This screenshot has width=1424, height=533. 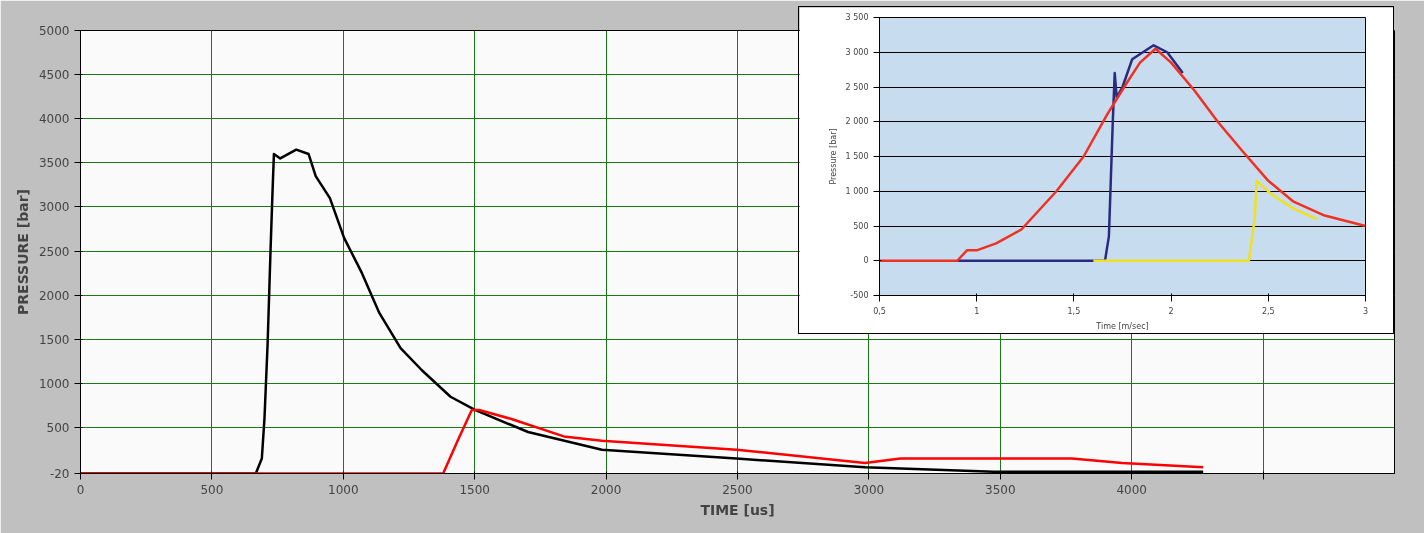 What do you see at coordinates (879, 311) in the screenshot?
I see `x-tick-label: 0,5` at bounding box center [879, 311].